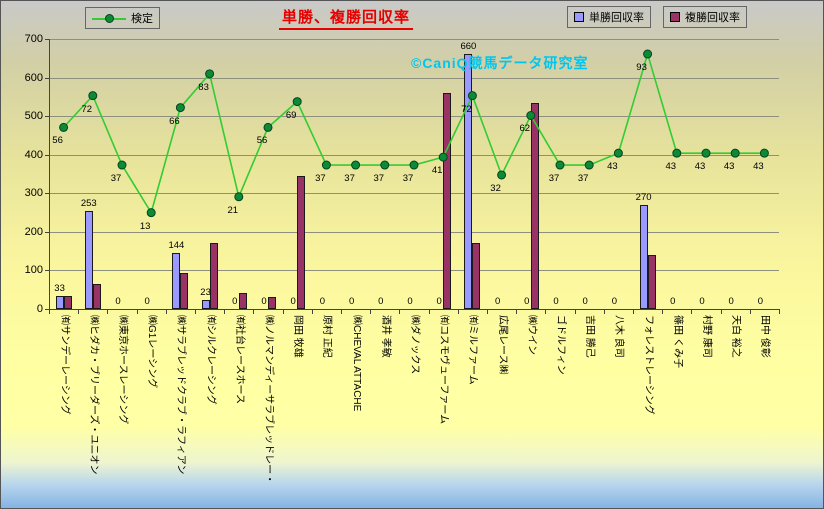  What do you see at coordinates (468, 47) in the screenshot?
I see `bar-value-label: 660` at bounding box center [468, 47].